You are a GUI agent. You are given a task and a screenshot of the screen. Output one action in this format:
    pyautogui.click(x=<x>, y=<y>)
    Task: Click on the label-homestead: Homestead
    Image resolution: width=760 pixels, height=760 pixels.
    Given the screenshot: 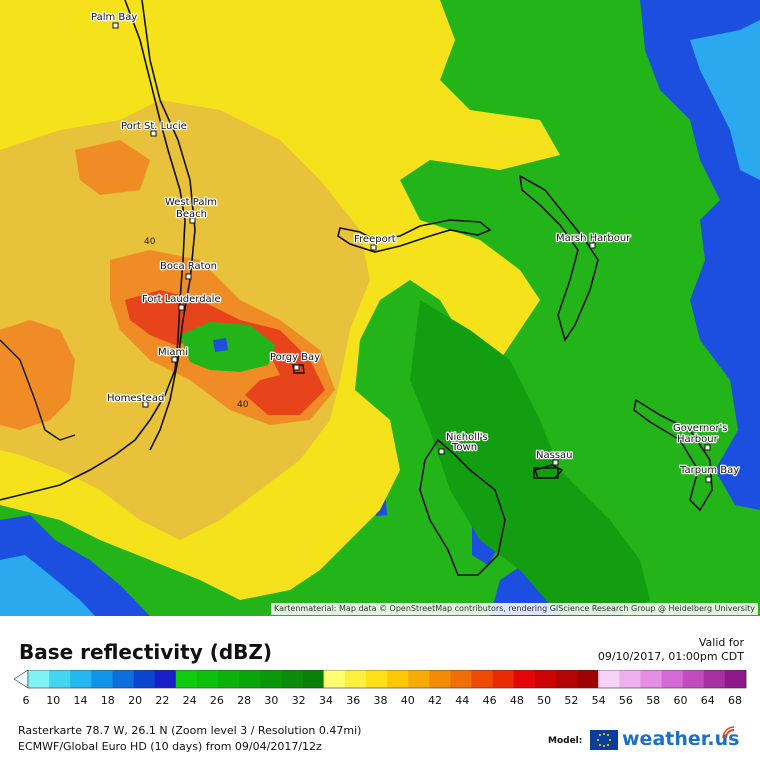 What is the action you would take?
    pyautogui.click(x=135, y=398)
    